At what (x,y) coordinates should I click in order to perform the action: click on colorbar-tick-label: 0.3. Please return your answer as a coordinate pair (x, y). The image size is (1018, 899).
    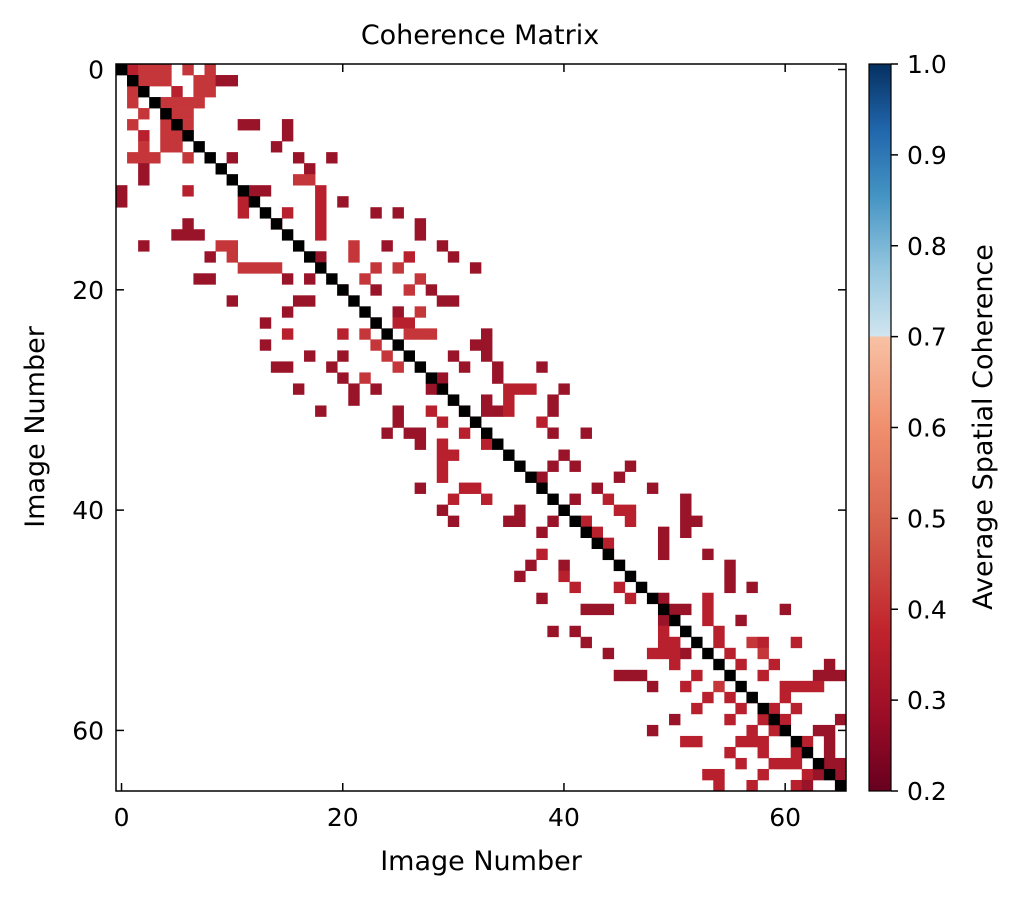
    Looking at the image, I should click on (927, 700).